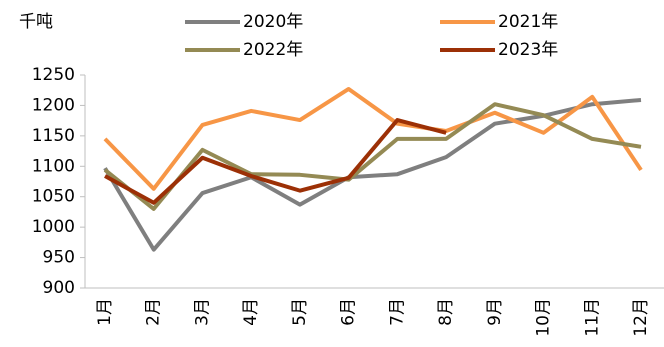  What do you see at coordinates (53, 75) in the screenshot?
I see `y-tick-label: 1250` at bounding box center [53, 75].